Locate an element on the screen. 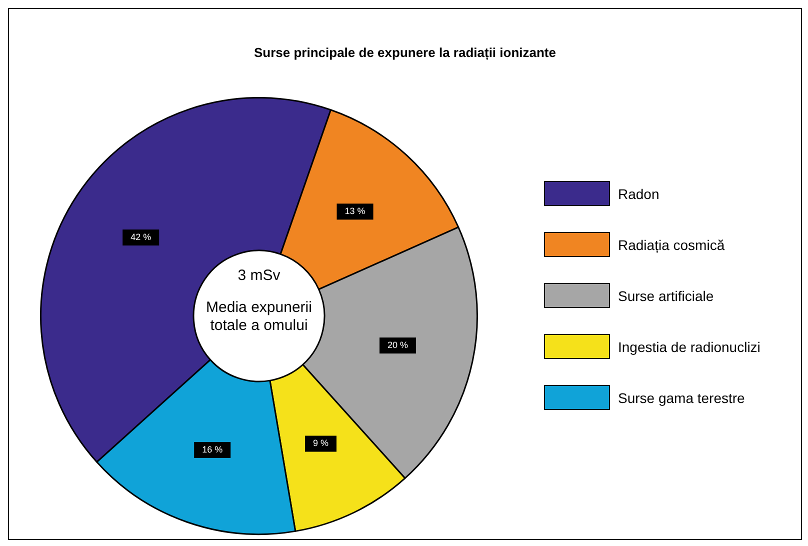 The width and height of the screenshot is (808, 546). data-label: 42 % is located at coordinates (141, 237).